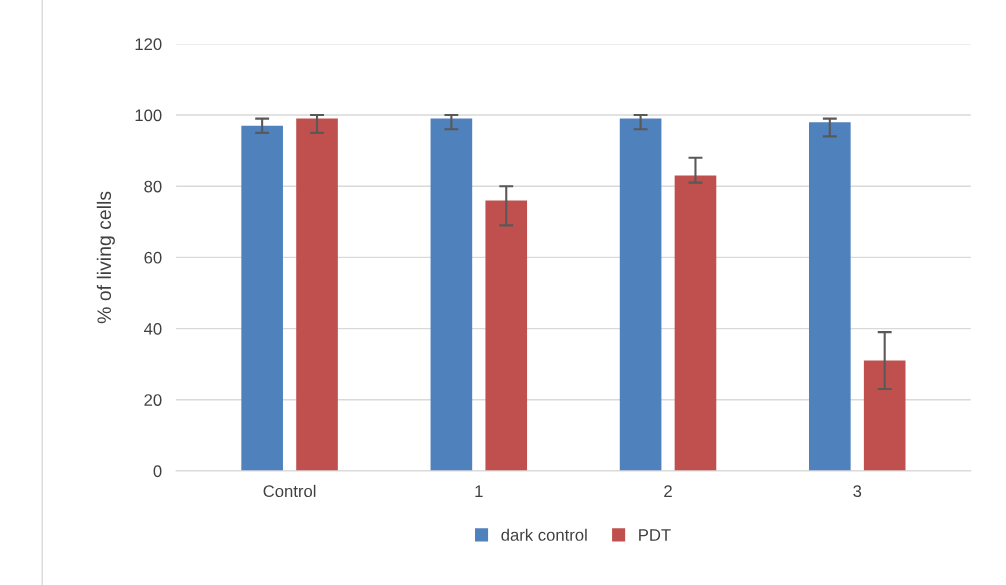  I want to click on y-tick-label: 40, so click(153, 328).